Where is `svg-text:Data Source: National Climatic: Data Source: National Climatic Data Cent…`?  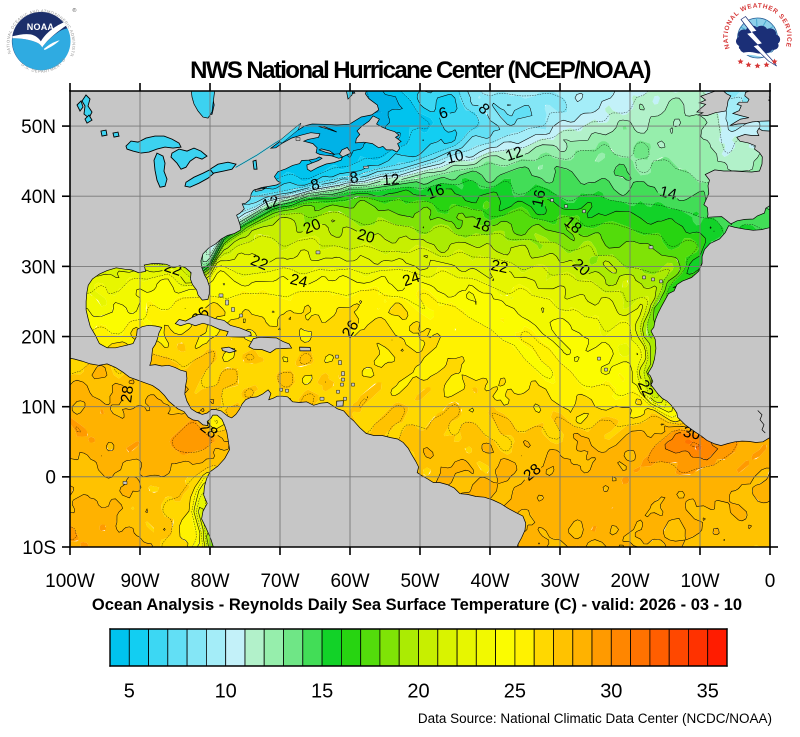
svg-text:Data Source: National Climatic: Data Source: National Climatic Data Cent… is located at coordinates (595, 718).